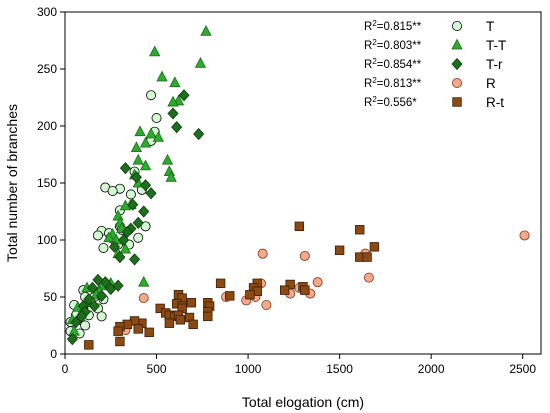 This screenshot has width=550, height=413. I want to click on legend-marker-t, so click(456, 25).